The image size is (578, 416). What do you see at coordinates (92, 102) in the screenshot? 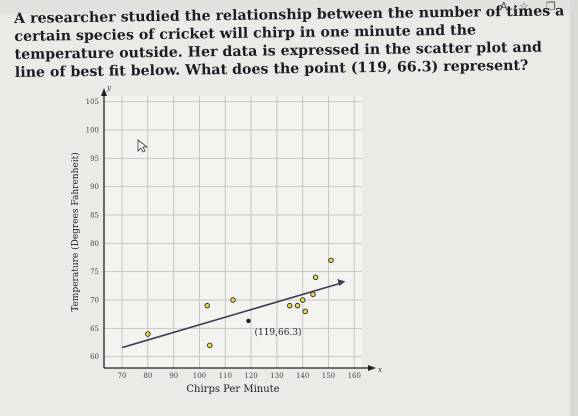
I see `y-tick-label-9: 105` at bounding box center [92, 102].